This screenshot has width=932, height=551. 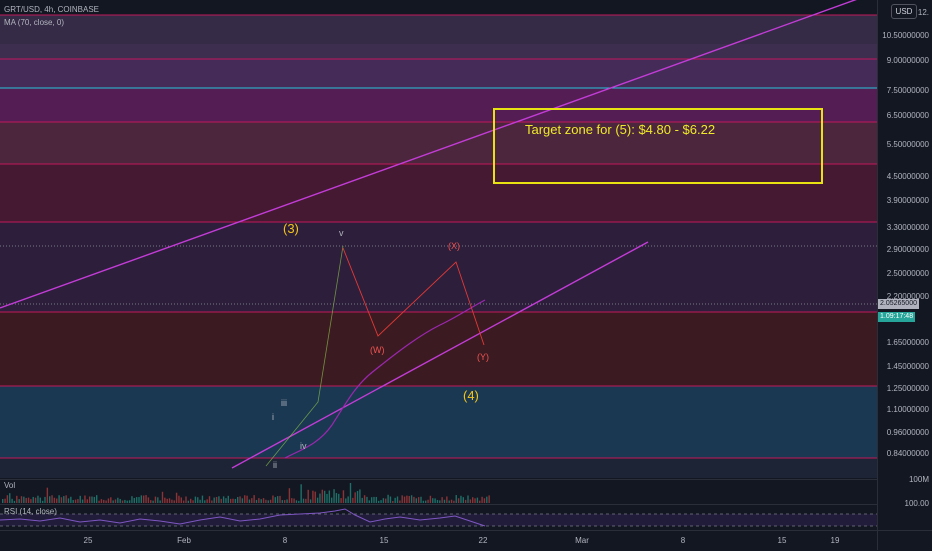 What do you see at coordinates (907, 144) in the screenshot?
I see `price-axis-label: 5.50000000` at bounding box center [907, 144].